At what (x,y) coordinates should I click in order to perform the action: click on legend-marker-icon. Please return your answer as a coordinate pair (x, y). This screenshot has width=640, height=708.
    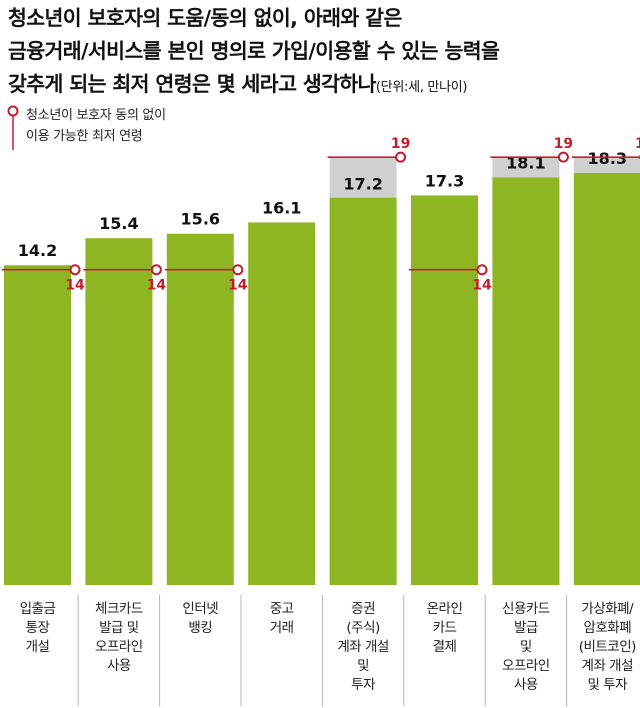
    Looking at the image, I should click on (13, 127).